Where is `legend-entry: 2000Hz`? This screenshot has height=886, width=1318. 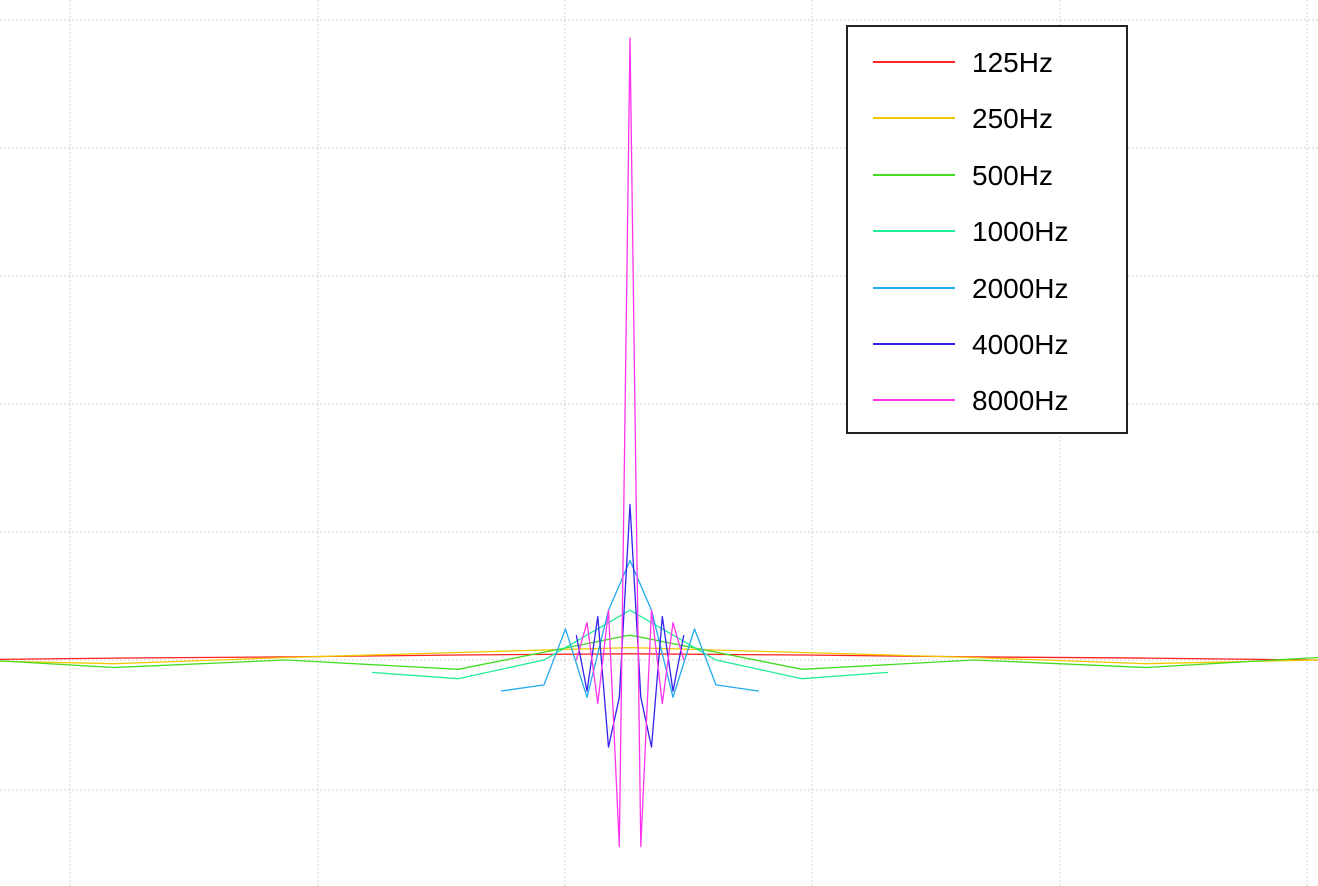
legend-entry: 2000Hz is located at coordinates (971, 288).